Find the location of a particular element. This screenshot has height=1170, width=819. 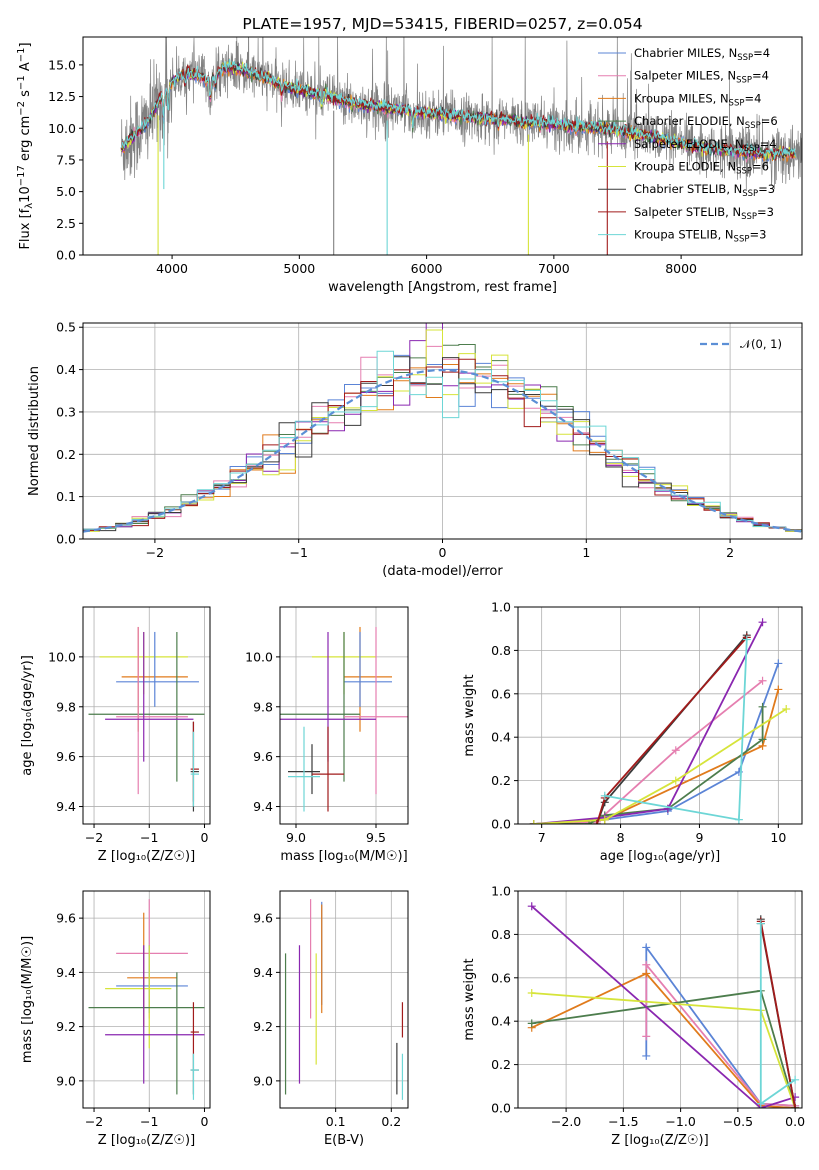

y-axis-label: mass weight is located at coordinates (469, 999).